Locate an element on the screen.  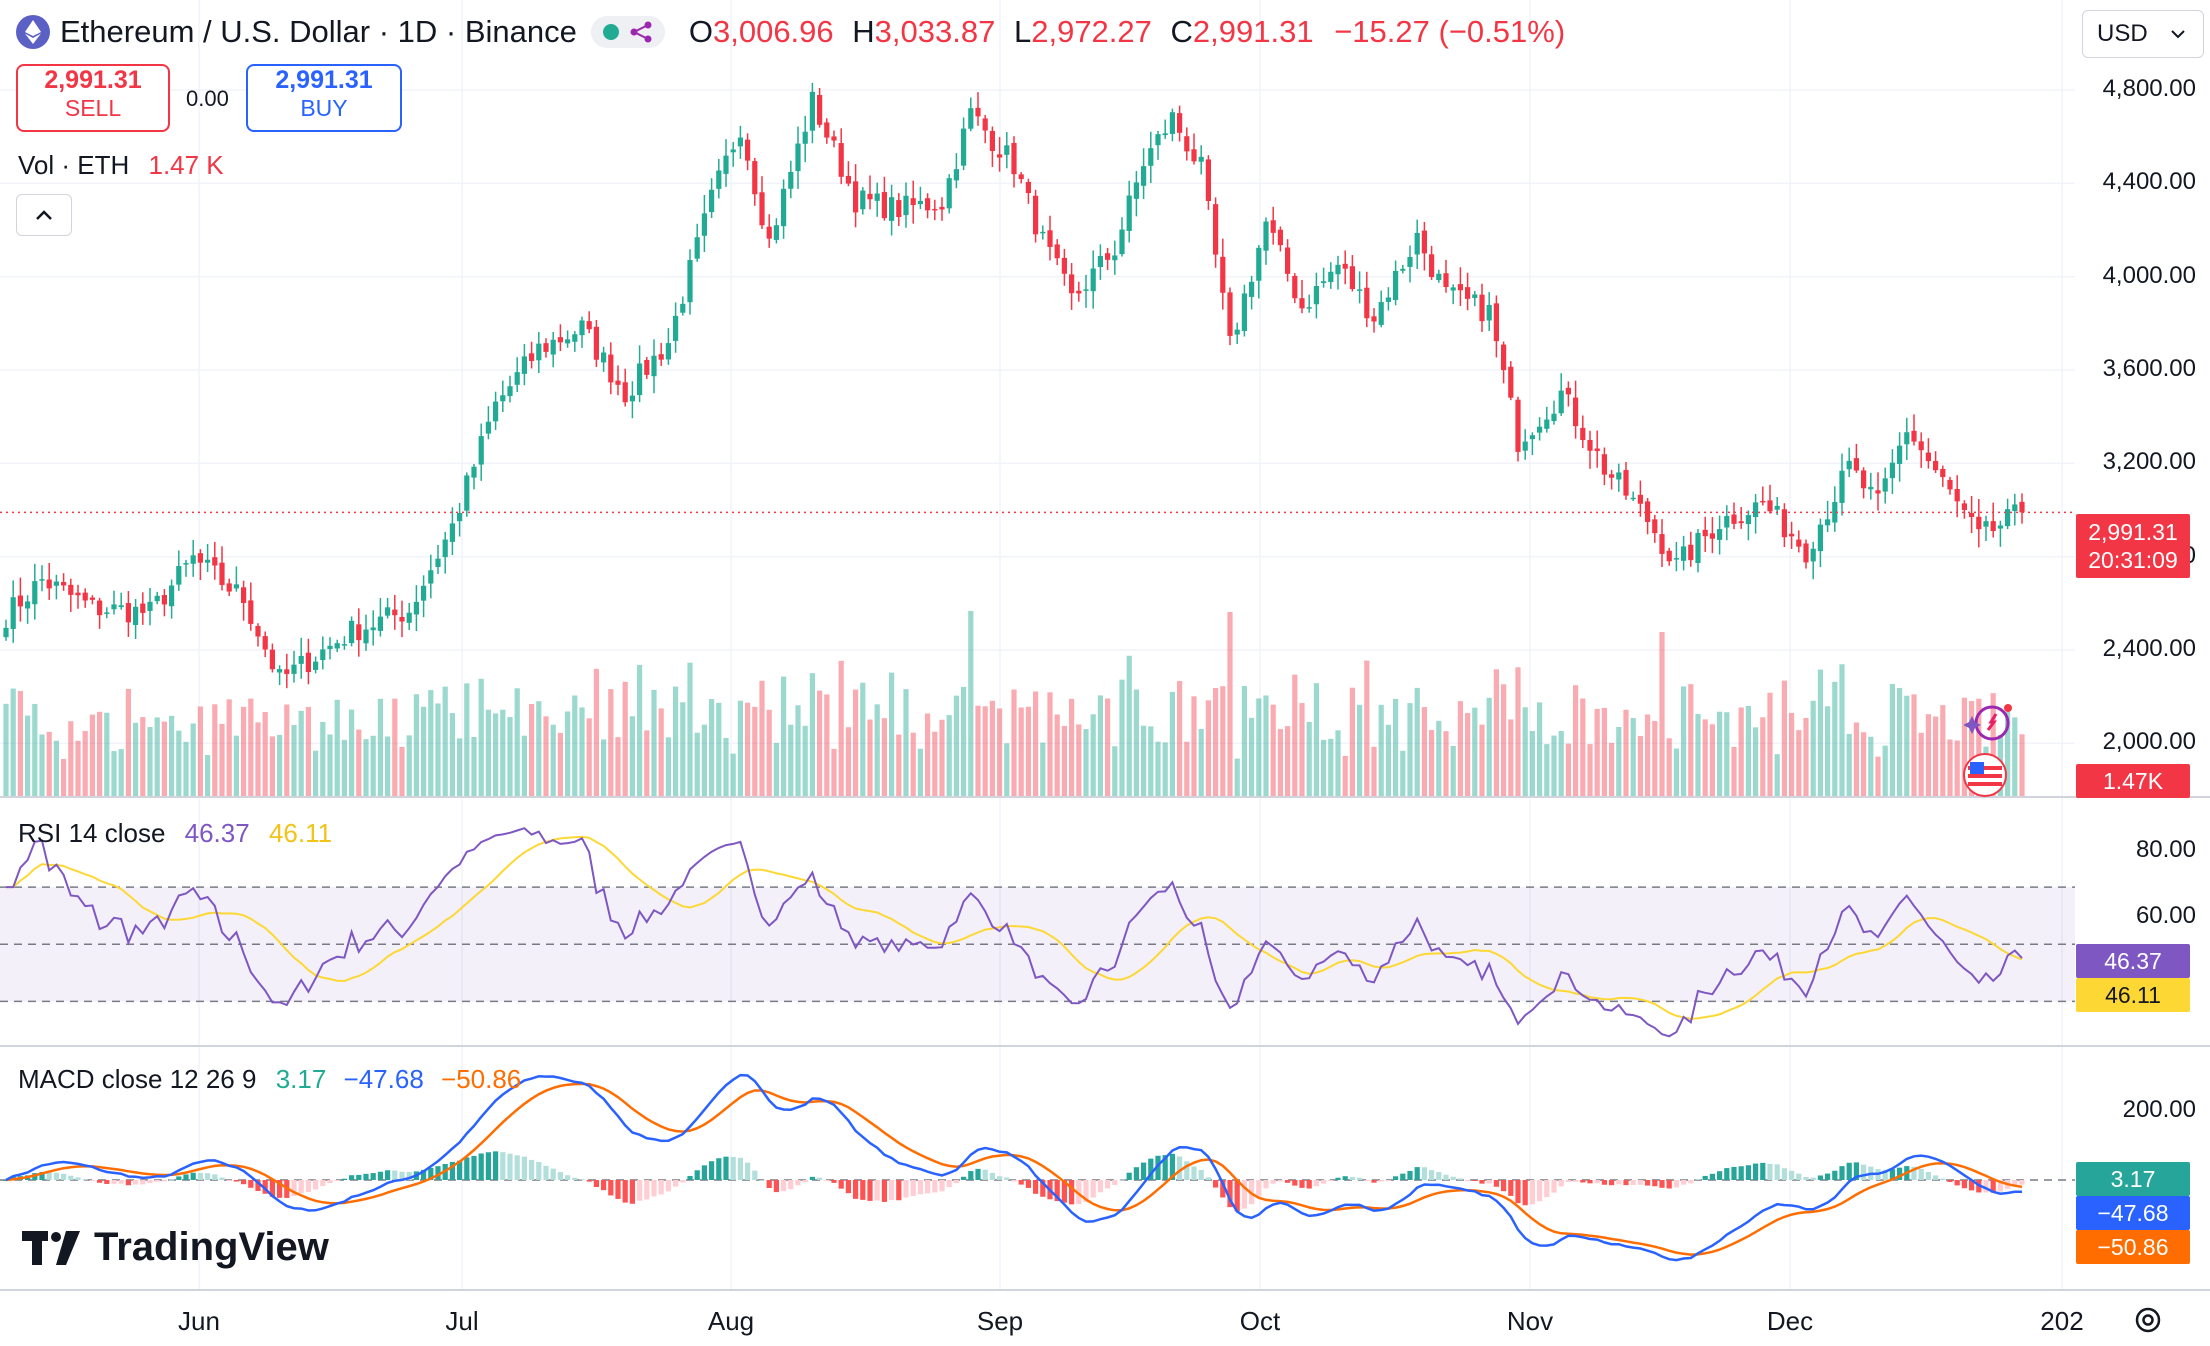
volume-legend: Vol · ETH 1.47 K is located at coordinates (121, 165).